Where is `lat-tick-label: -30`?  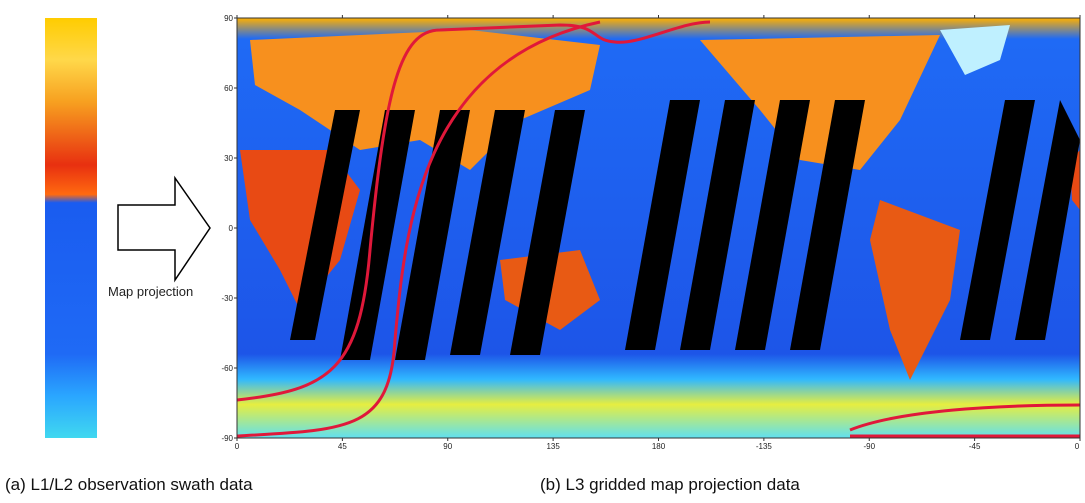 lat-tick-label: -30 is located at coordinates (227, 298).